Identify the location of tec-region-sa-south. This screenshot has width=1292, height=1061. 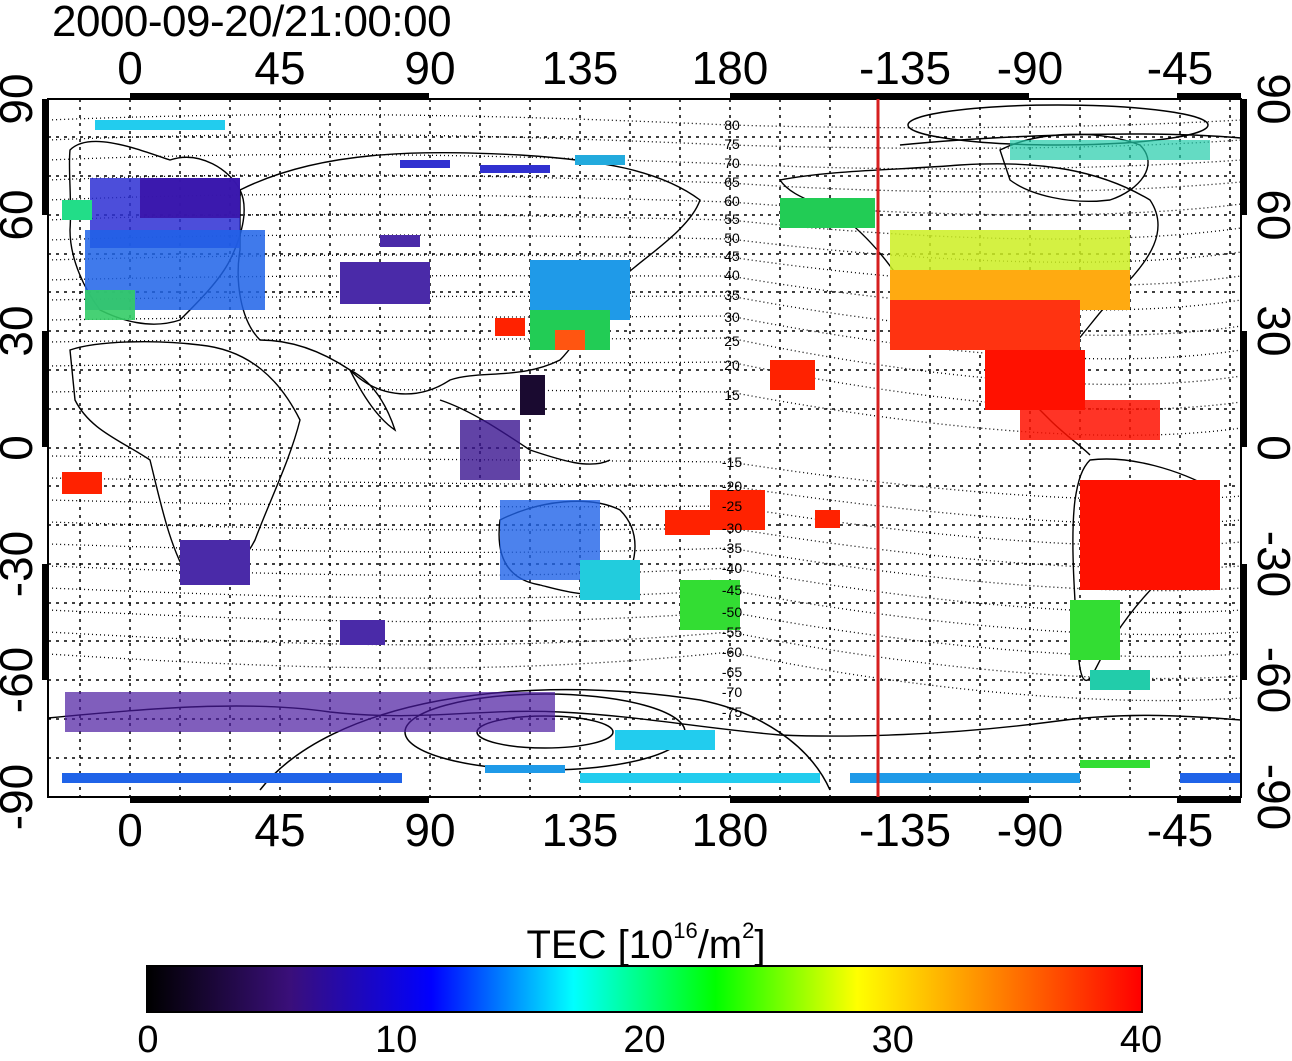
(1120, 680).